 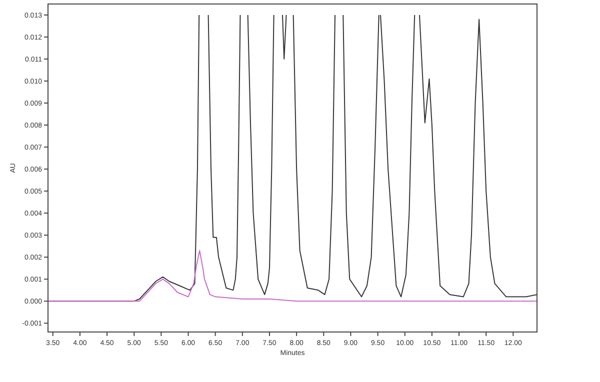 What do you see at coordinates (292, 276) in the screenshot?
I see `line-series` at bounding box center [292, 276].